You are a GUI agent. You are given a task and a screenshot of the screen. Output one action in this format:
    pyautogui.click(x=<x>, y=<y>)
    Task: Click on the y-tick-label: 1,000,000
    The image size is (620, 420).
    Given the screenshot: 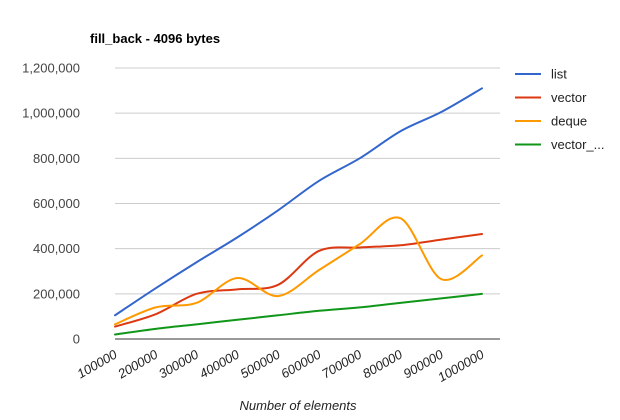 What is the action you would take?
    pyautogui.click(x=51, y=113)
    